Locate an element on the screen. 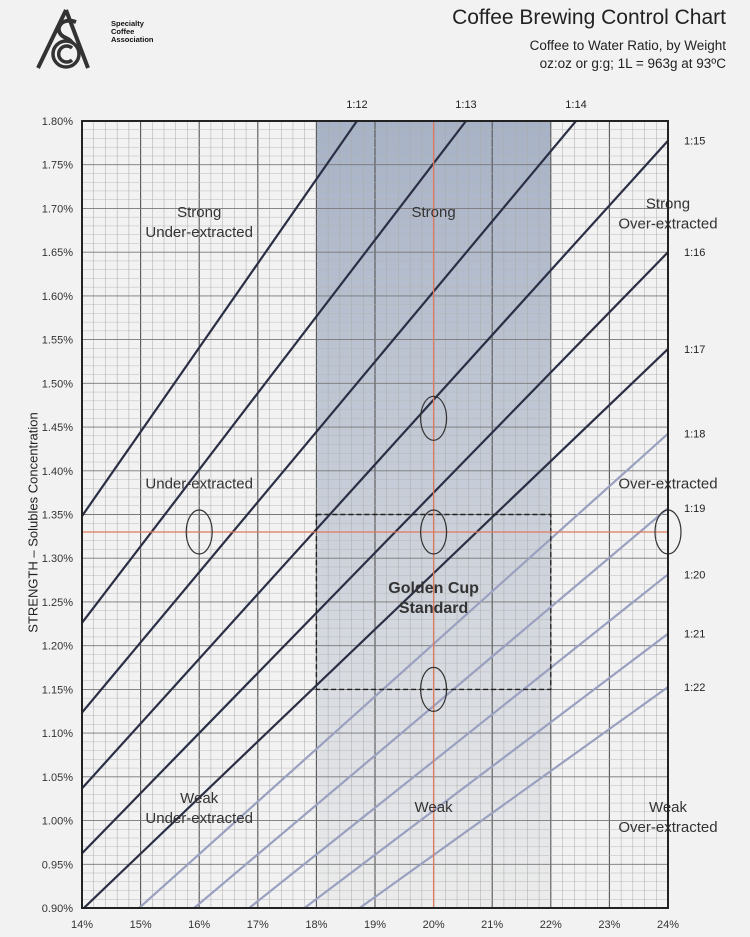 This screenshot has width=750, height=937. chart-title: Coffee Brewing Control Chart is located at coordinates (589, 17).